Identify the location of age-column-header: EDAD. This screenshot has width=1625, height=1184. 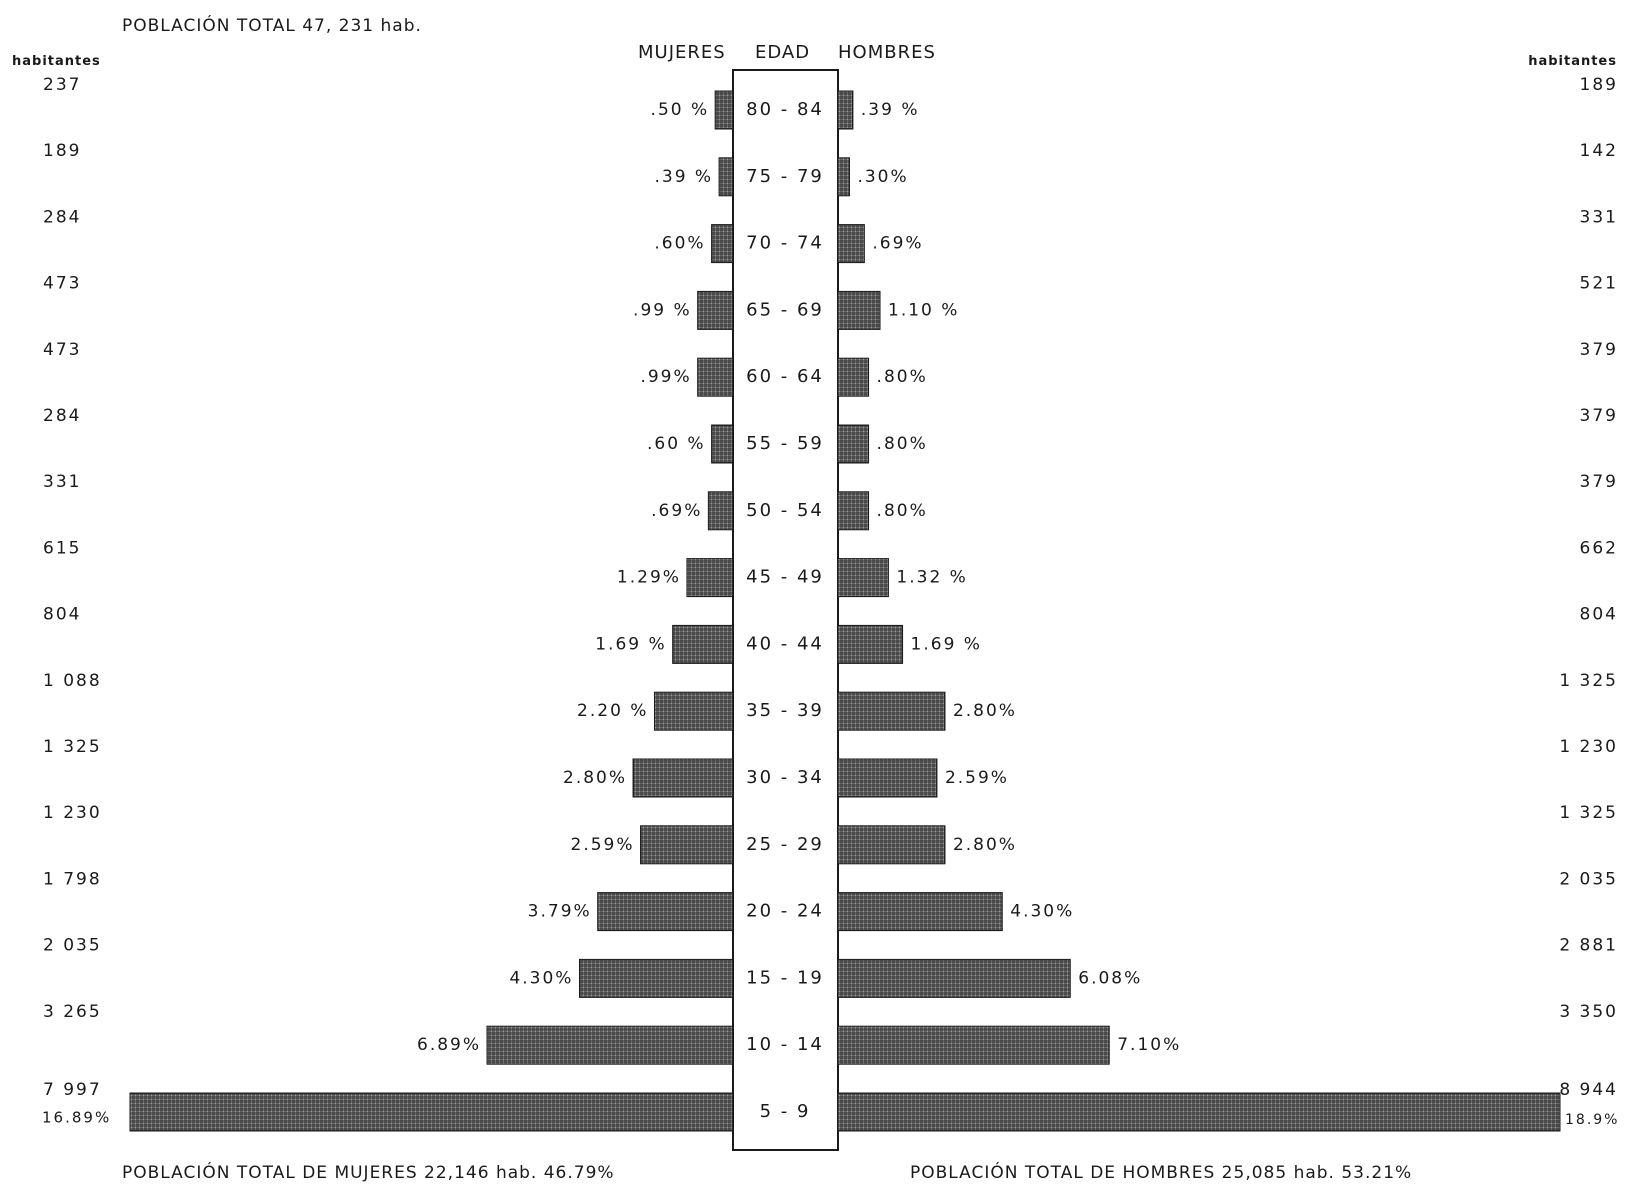
(783, 52).